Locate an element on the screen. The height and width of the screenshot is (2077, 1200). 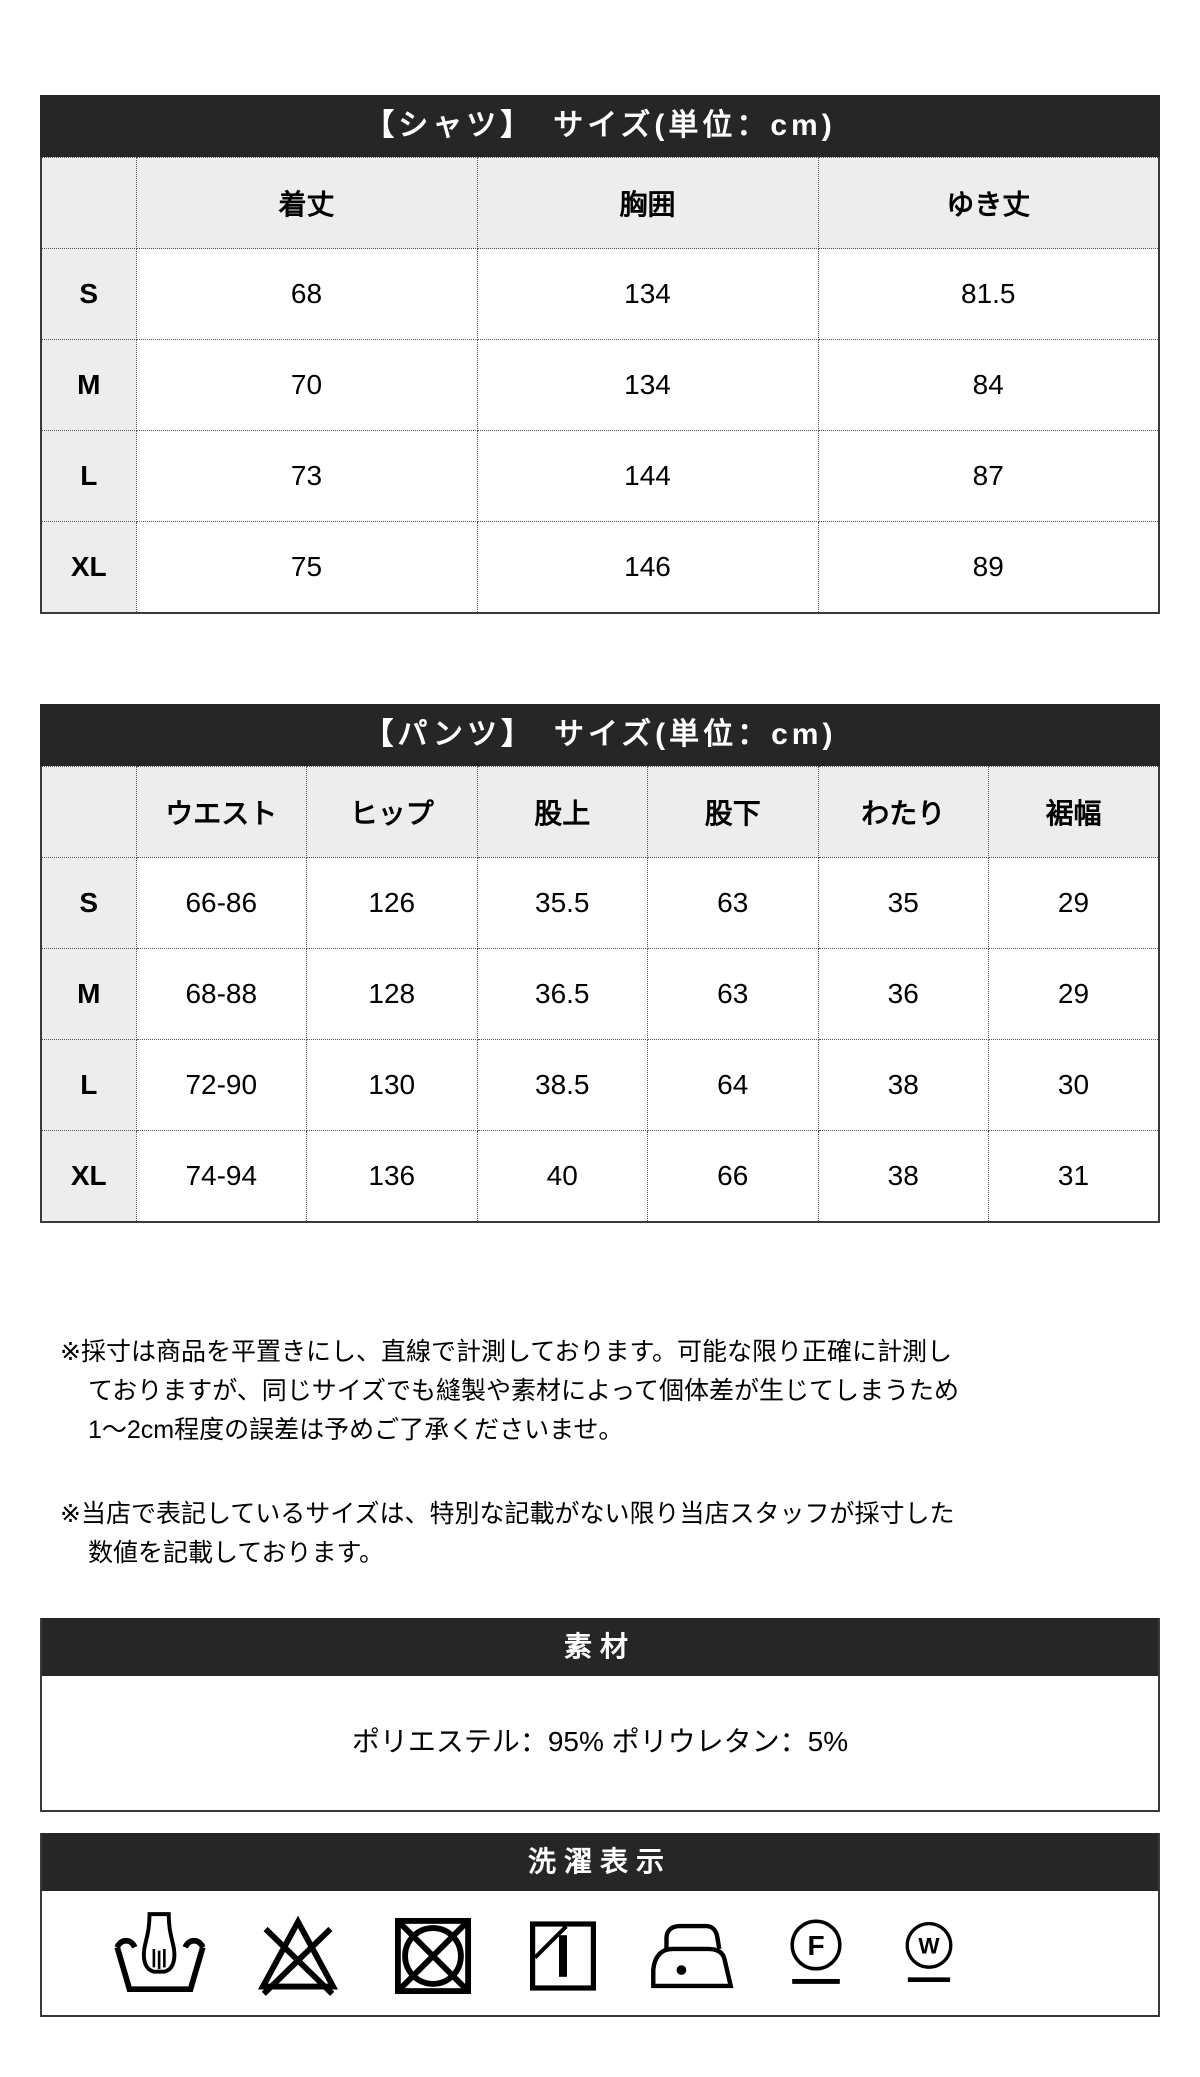
laundry-title: 洗濯表示 is located at coordinates (600, 1862).